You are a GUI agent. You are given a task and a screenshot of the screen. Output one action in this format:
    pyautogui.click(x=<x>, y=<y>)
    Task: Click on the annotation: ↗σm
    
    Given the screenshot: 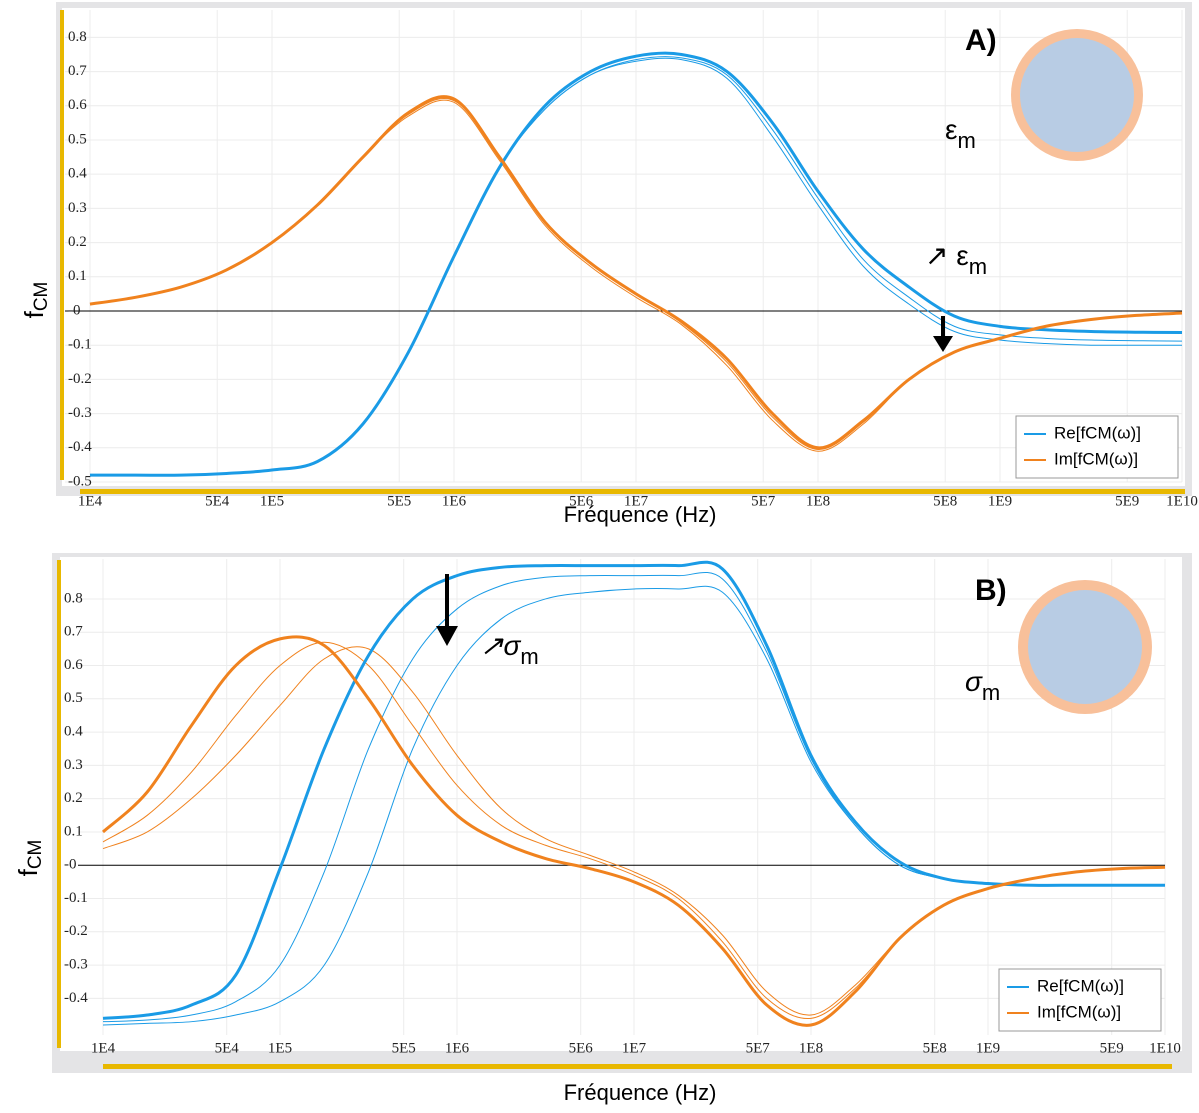 What is the action you would take?
    pyautogui.click(x=509, y=649)
    